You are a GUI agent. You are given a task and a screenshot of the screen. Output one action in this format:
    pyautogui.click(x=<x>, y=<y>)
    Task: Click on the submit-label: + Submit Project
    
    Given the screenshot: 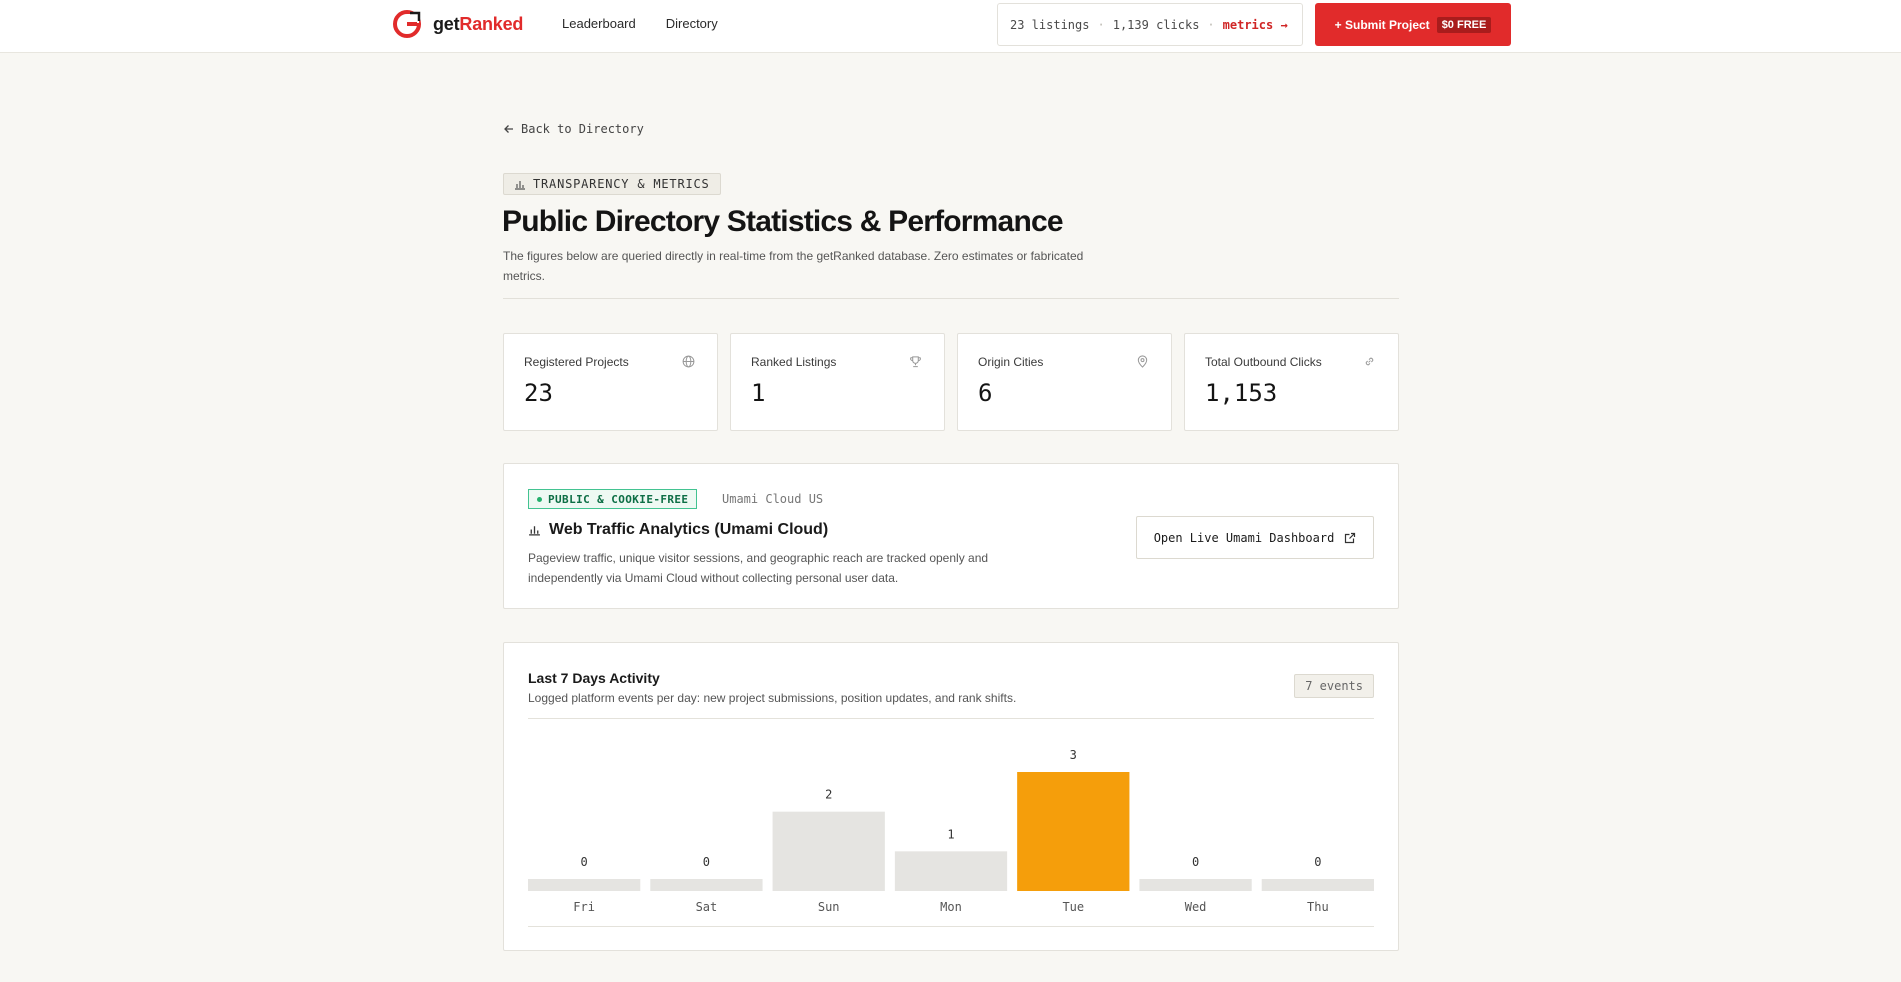 What is the action you would take?
    pyautogui.click(x=1382, y=24)
    